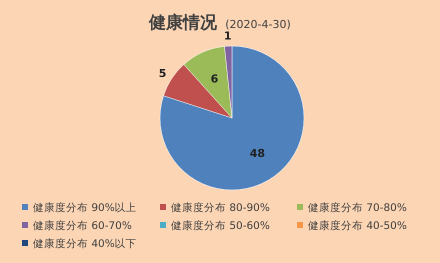  What do you see at coordinates (258, 153) in the screenshot?
I see `data-label: 48` at bounding box center [258, 153].